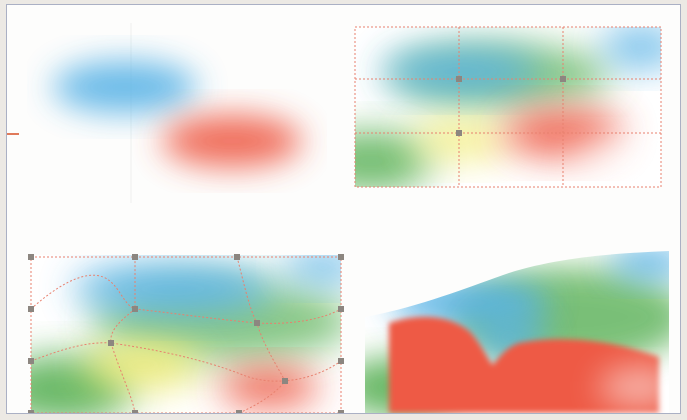  What do you see at coordinates (13, 134) in the screenshot?
I see `edge-marker` at bounding box center [13, 134].